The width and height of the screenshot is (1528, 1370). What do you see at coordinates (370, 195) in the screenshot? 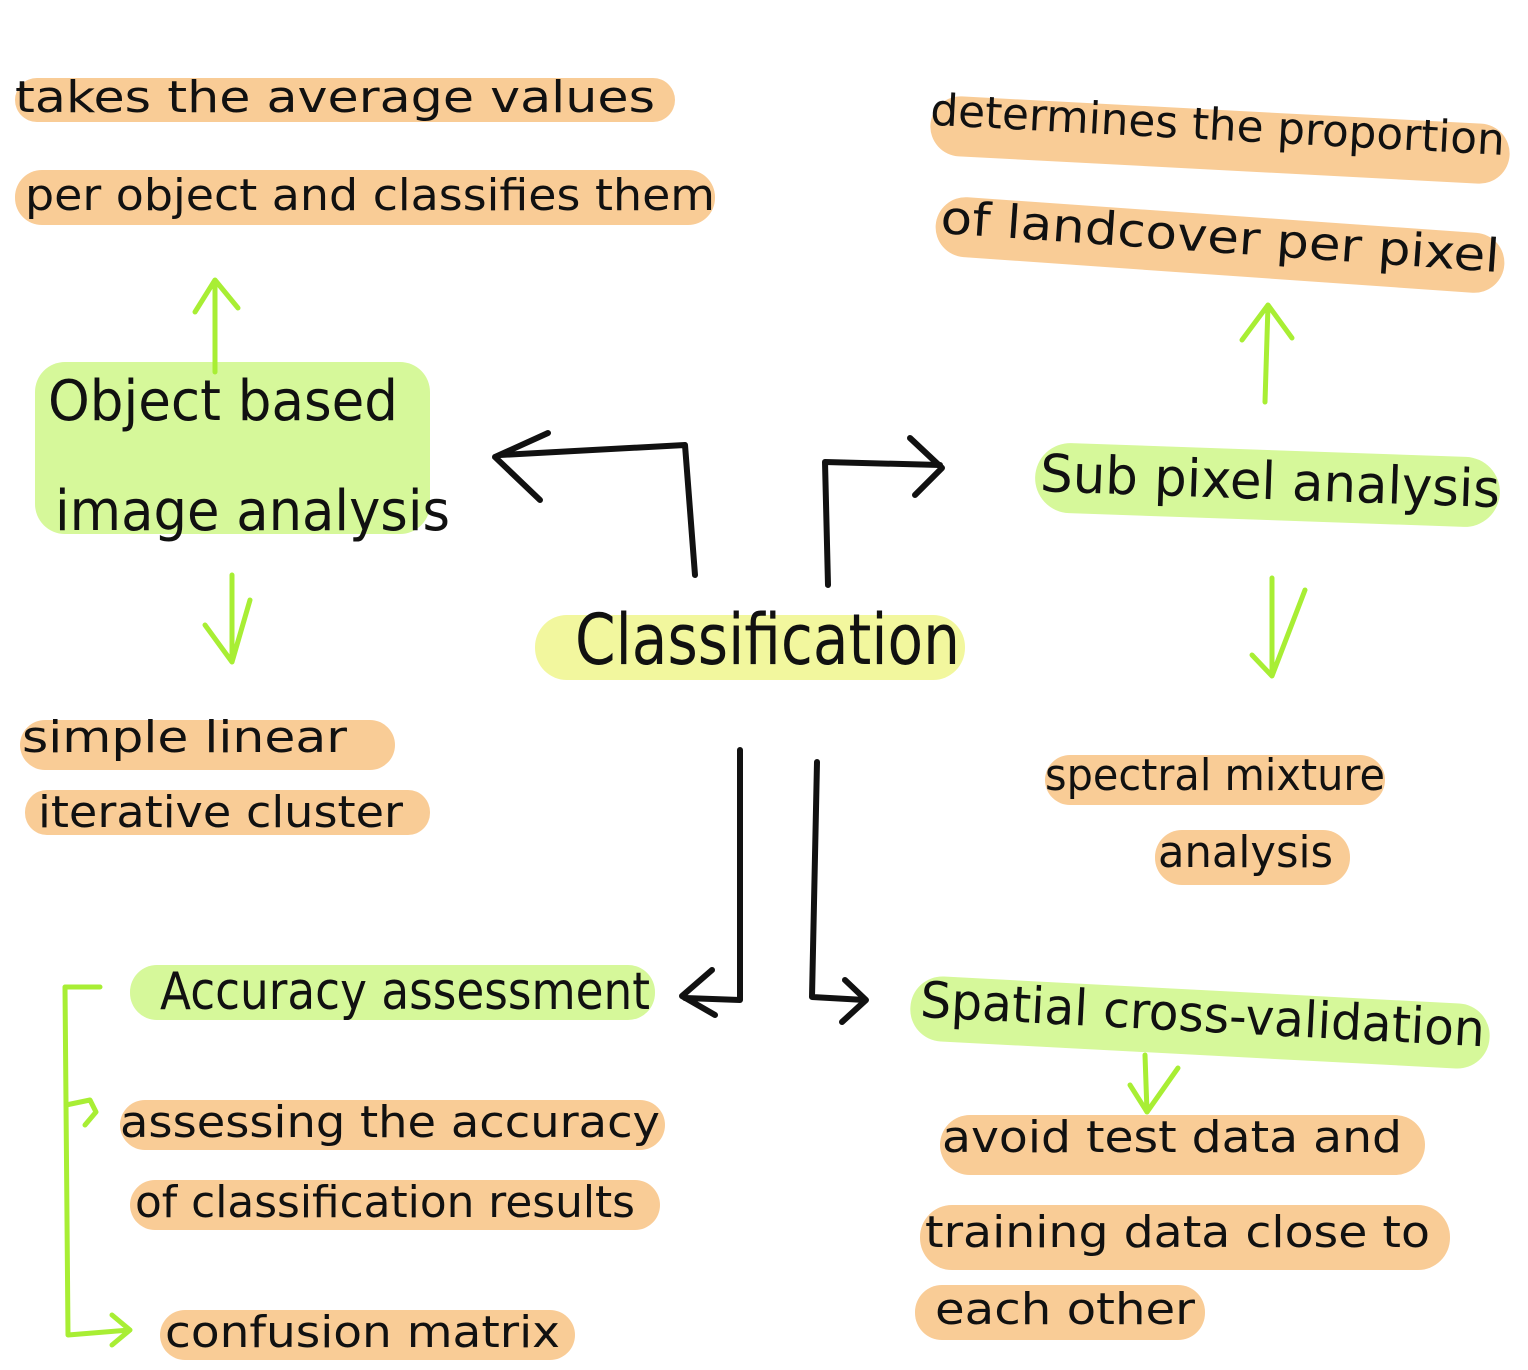
I see `note: per object and classifies them` at bounding box center [370, 195].